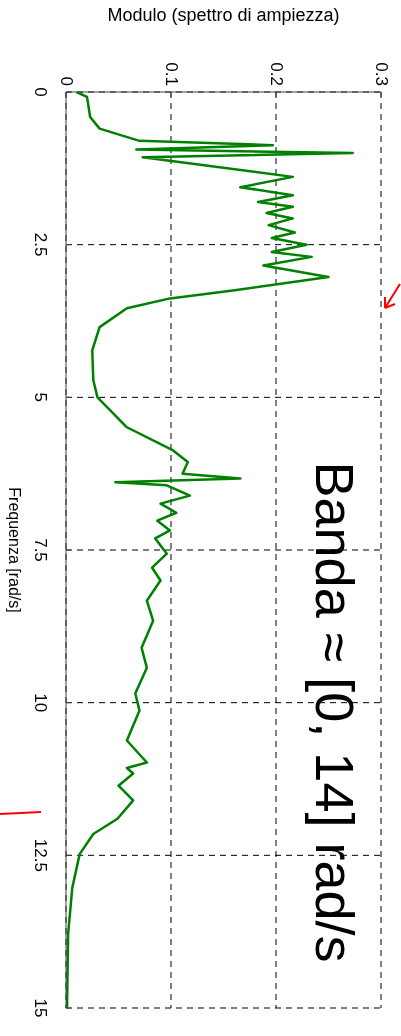  Describe the element at coordinates (40, 92) in the screenshot. I see `y-tick-label: 0` at that location.